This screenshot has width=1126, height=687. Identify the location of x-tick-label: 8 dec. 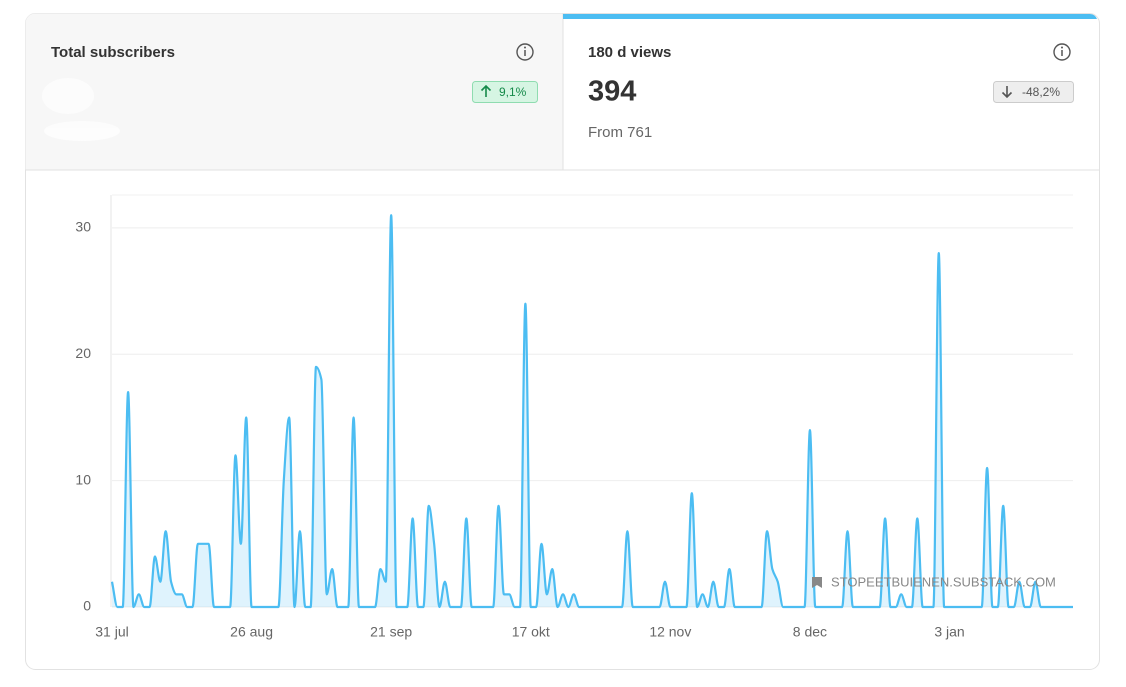
(810, 632).